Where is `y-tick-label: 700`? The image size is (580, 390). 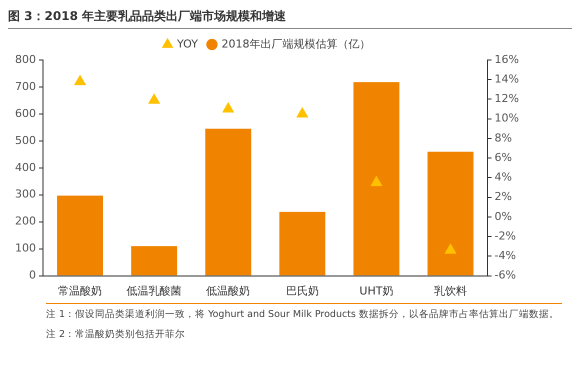 y-tick-label: 700 is located at coordinates (25, 86).